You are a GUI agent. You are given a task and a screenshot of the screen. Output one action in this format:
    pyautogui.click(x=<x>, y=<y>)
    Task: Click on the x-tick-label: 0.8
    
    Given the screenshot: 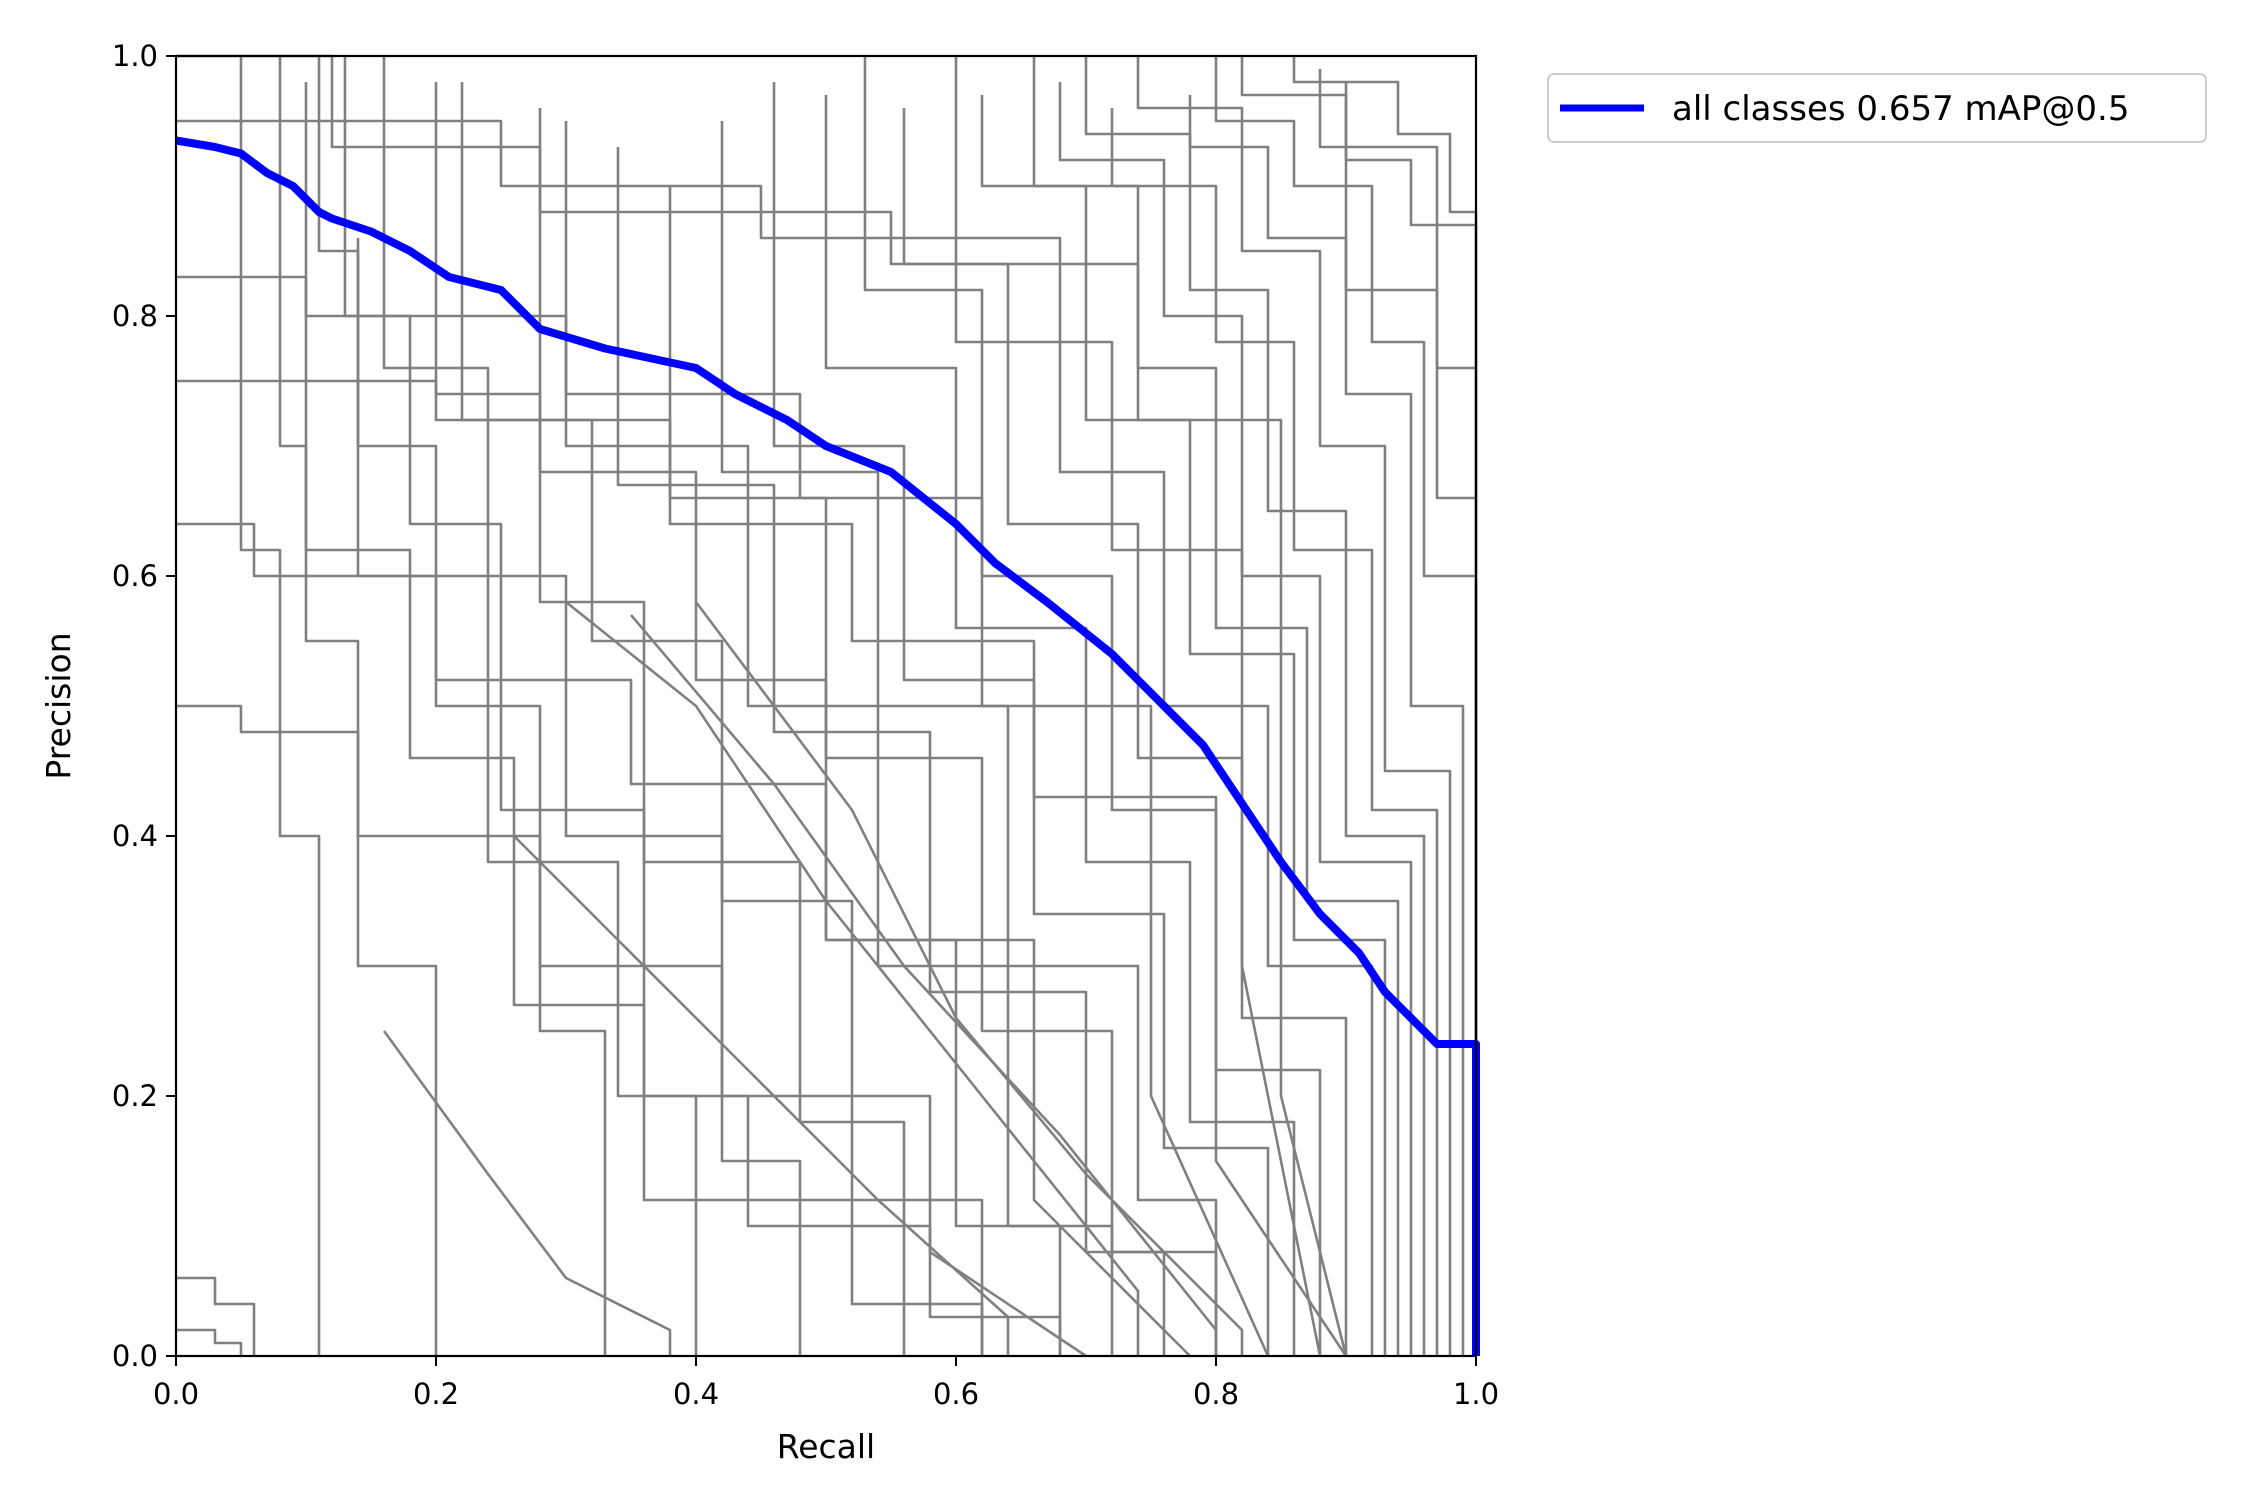 What is the action you would take?
    pyautogui.click(x=1216, y=1394)
    